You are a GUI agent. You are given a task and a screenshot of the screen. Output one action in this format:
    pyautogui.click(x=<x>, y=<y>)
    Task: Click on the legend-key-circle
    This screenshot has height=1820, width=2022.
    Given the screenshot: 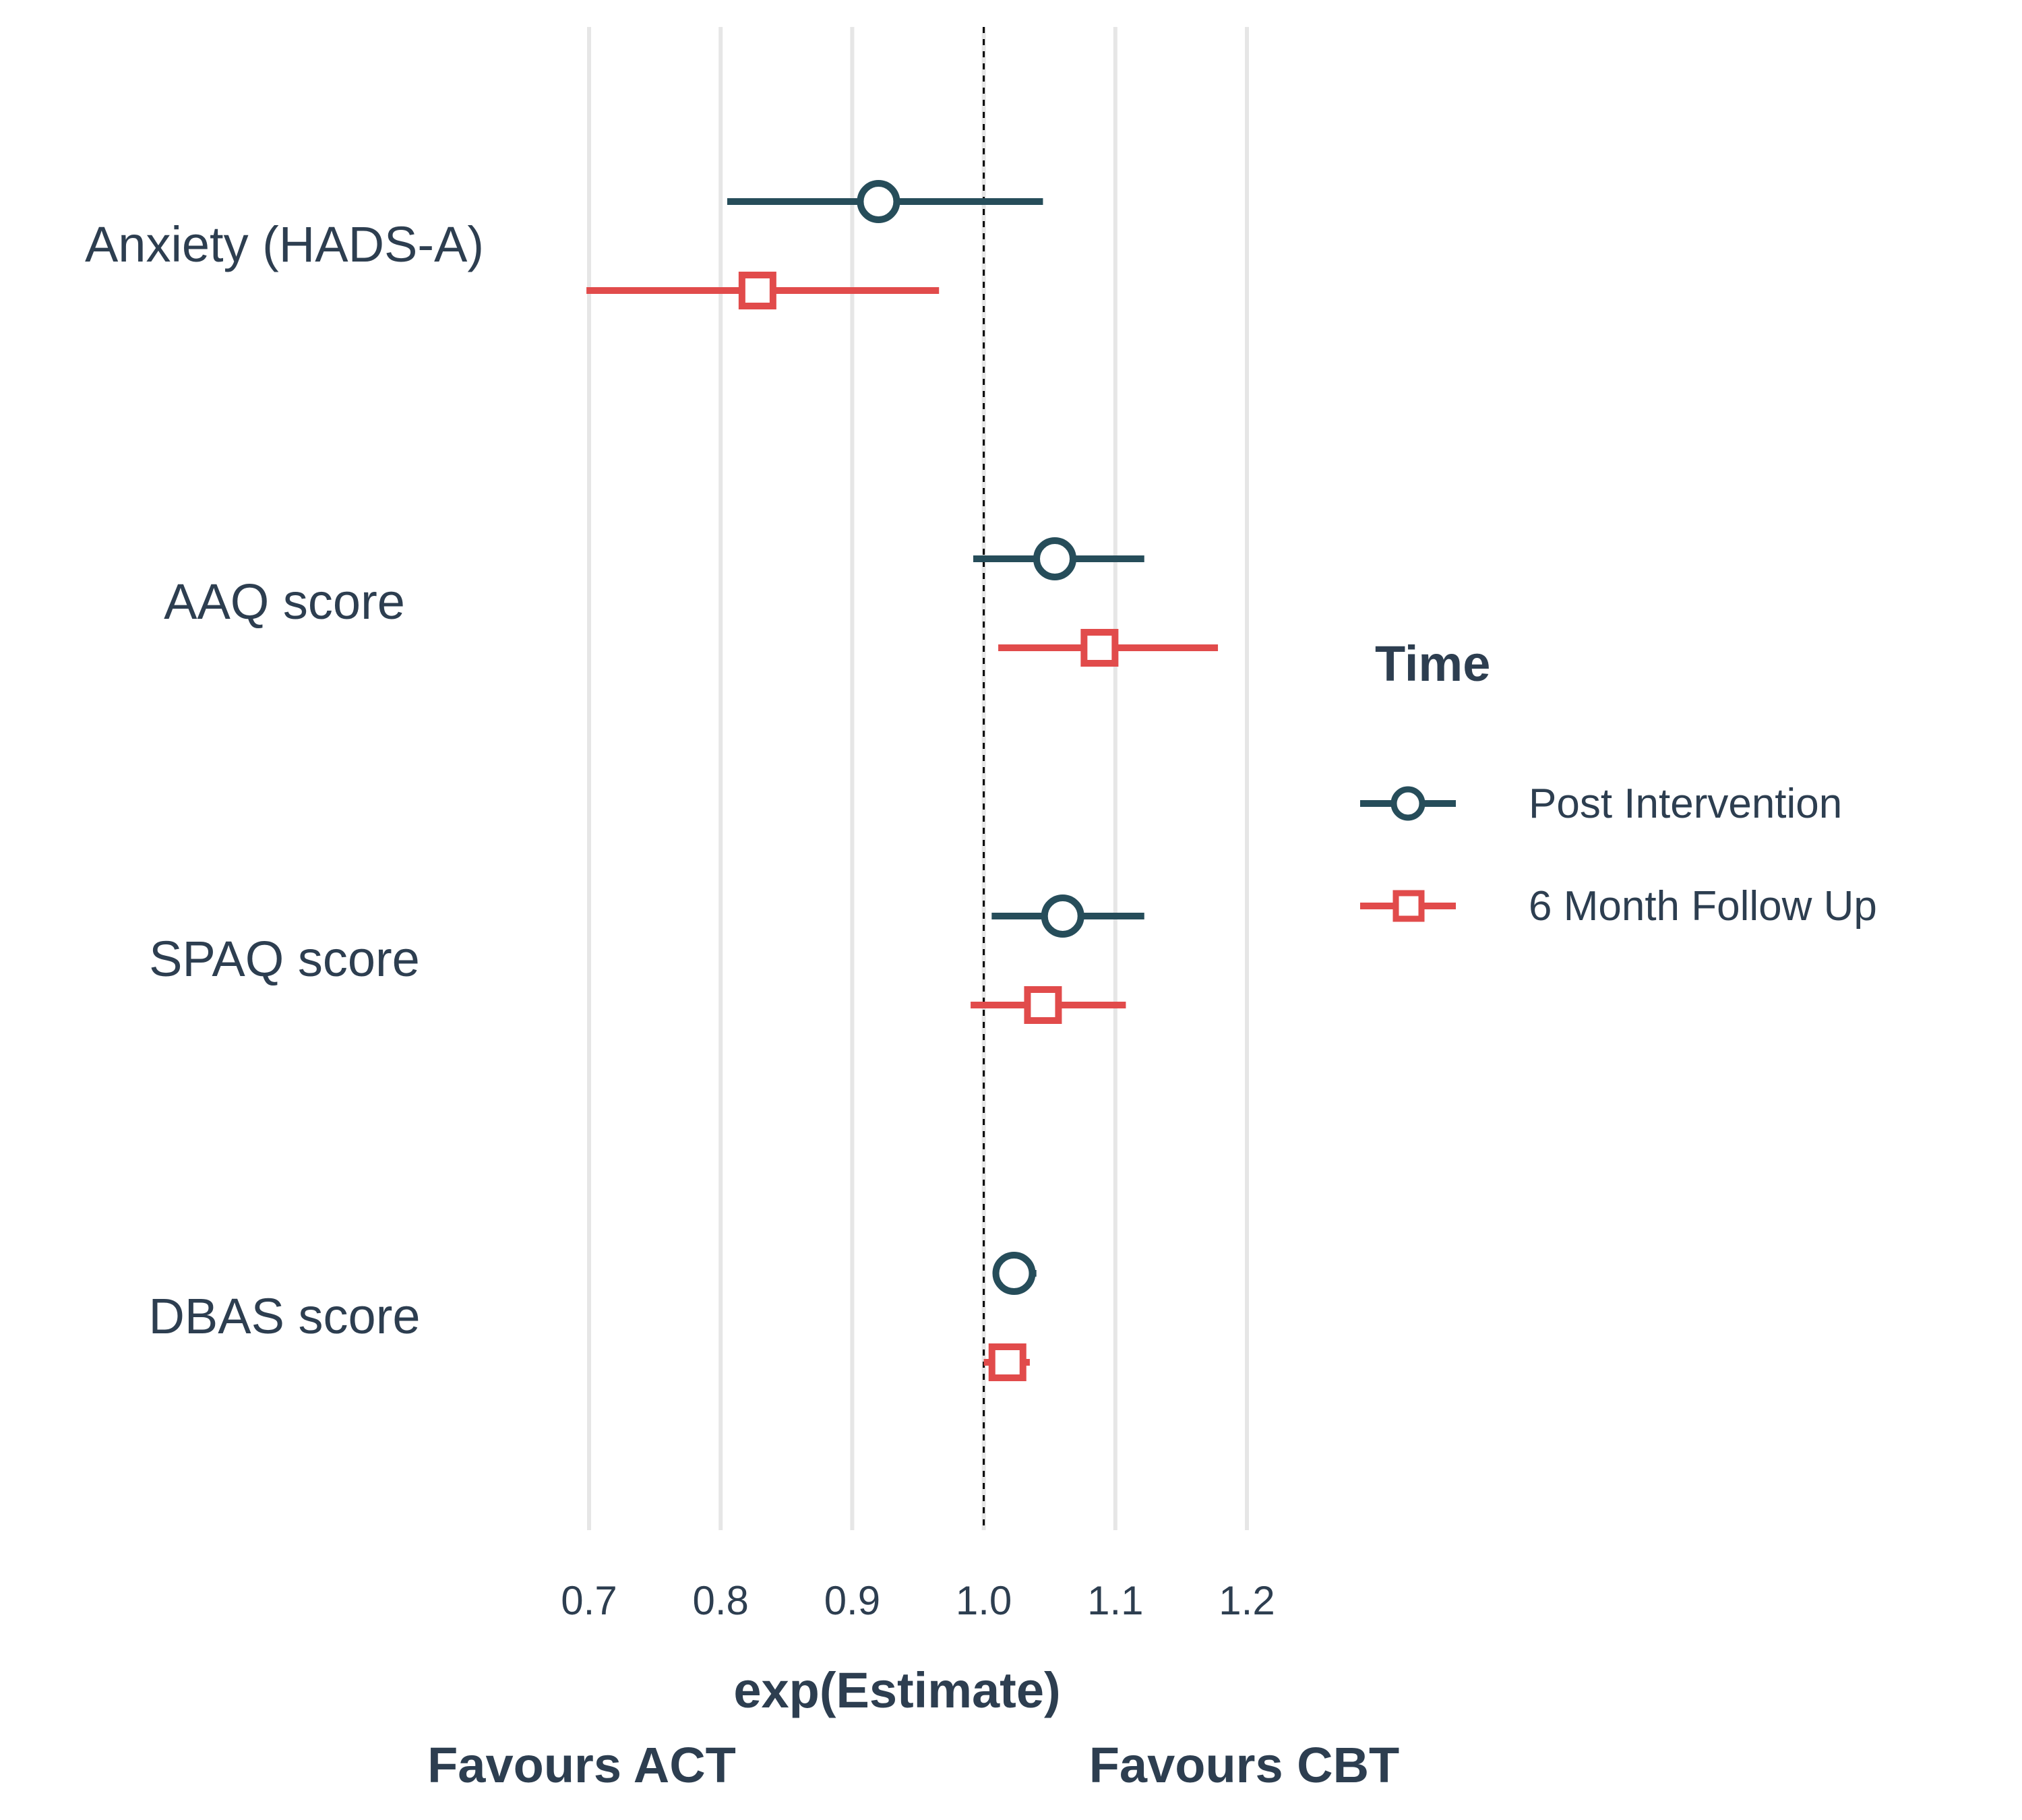 What is the action you would take?
    pyautogui.click(x=1408, y=804)
    